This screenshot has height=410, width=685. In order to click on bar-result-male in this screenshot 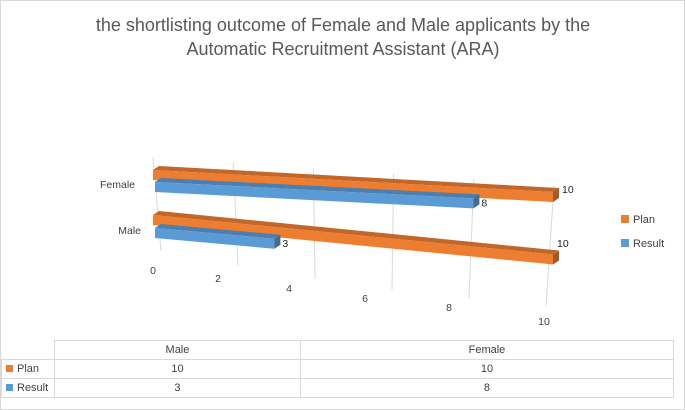, I will do `click(215, 238)`.